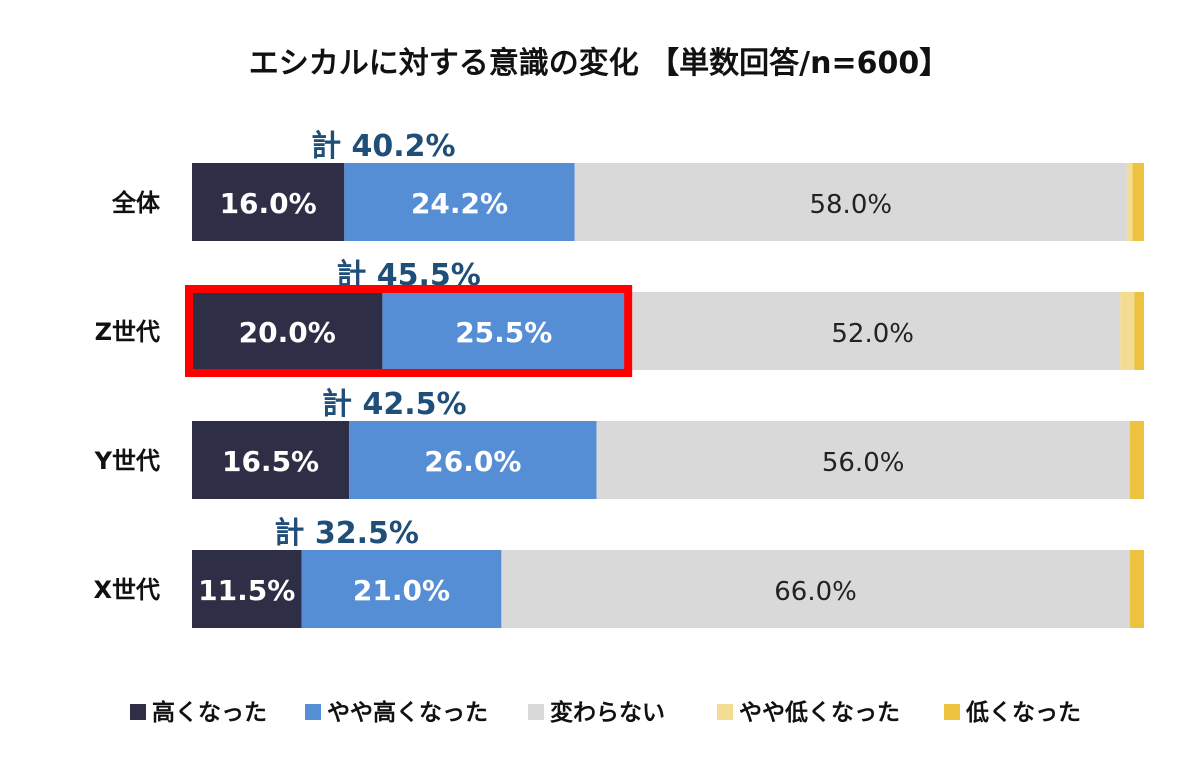  Describe the element at coordinates (850, 205) in the screenshot. I see `data-label: 58.0%` at that location.